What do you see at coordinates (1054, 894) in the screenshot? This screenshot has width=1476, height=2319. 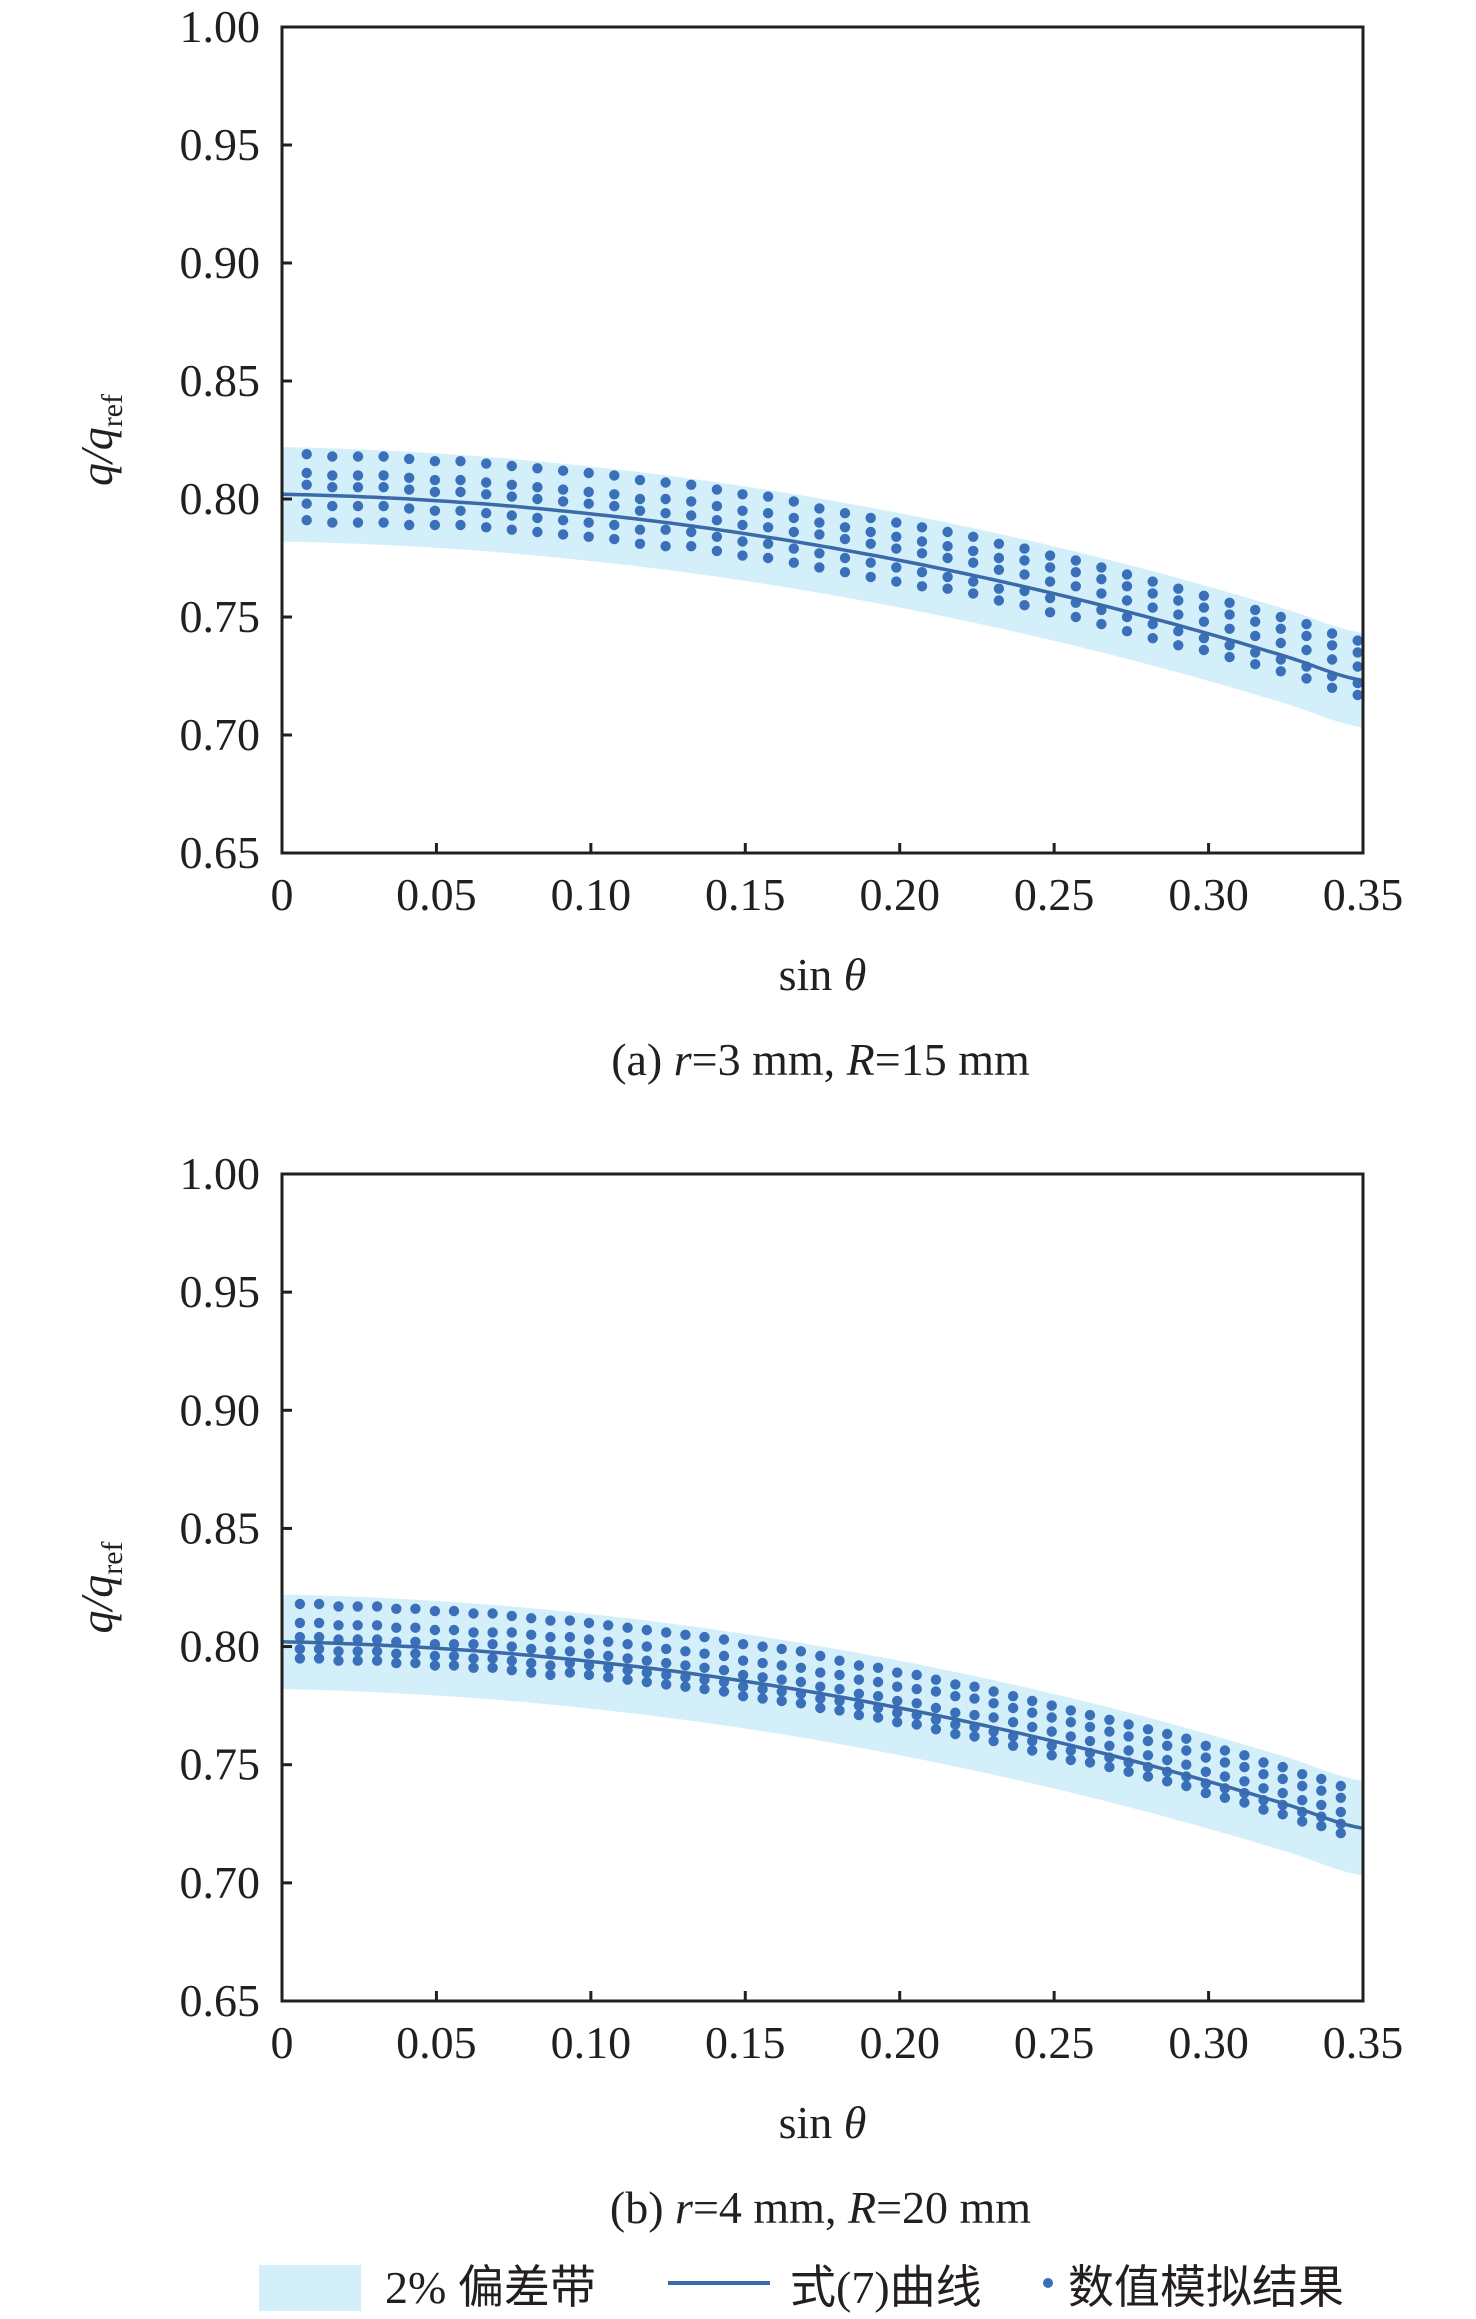 I see `x-tick-label: 0.25` at bounding box center [1054, 894].